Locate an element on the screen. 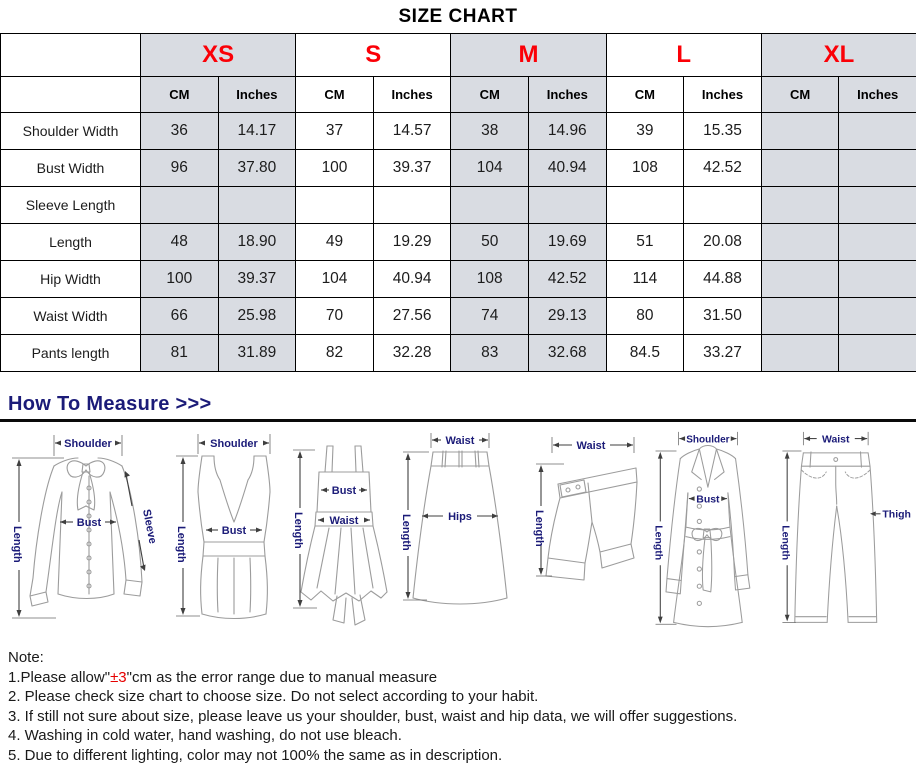  row-label: Pants length is located at coordinates (71, 353).